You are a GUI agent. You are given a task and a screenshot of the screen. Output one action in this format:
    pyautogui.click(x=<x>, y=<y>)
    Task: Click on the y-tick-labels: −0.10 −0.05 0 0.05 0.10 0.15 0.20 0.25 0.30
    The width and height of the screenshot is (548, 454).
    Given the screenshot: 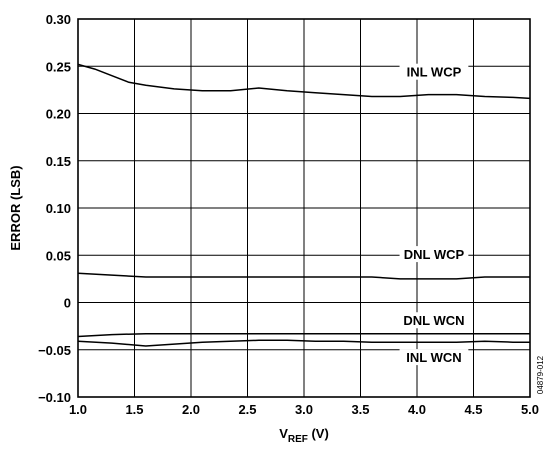 What is the action you would take?
    pyautogui.click(x=54, y=208)
    